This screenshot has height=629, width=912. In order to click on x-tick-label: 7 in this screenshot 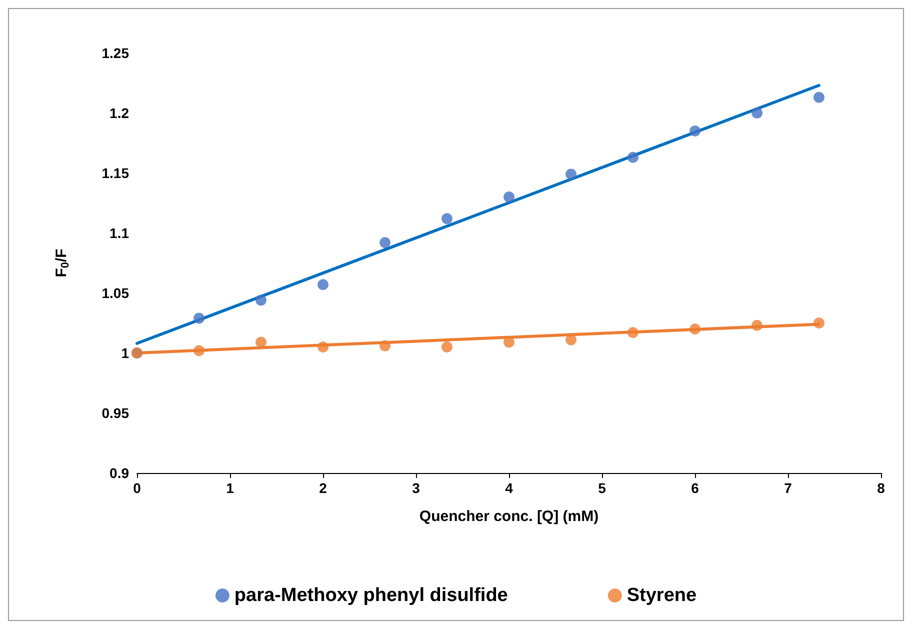, I will do `click(788, 488)`.